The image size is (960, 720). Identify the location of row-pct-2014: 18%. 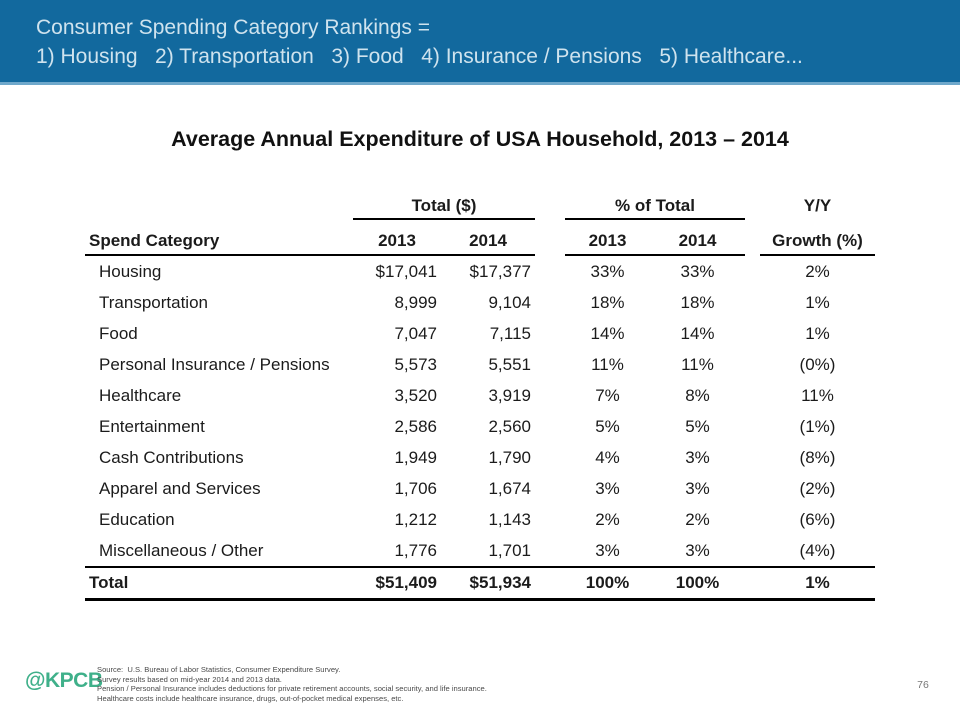
(697, 302).